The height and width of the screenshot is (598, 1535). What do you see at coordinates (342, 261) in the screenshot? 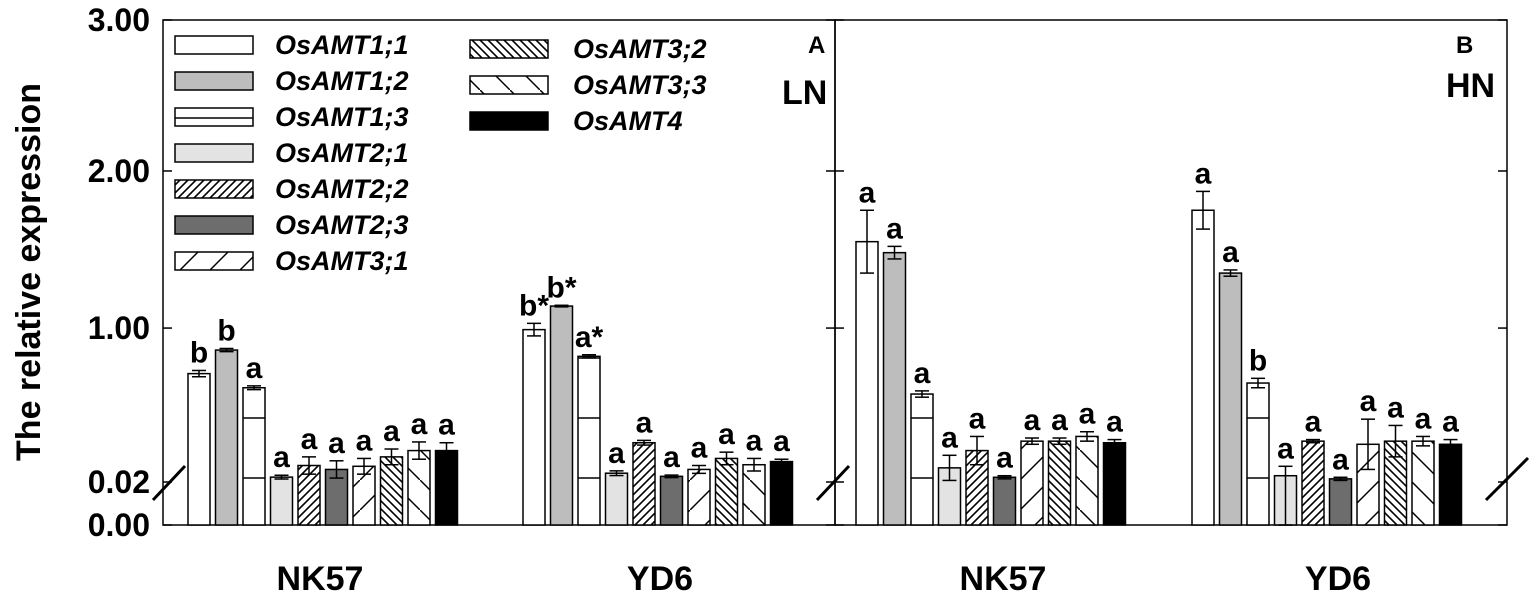
I see `legend-label: OsAMT3;1` at bounding box center [342, 261].